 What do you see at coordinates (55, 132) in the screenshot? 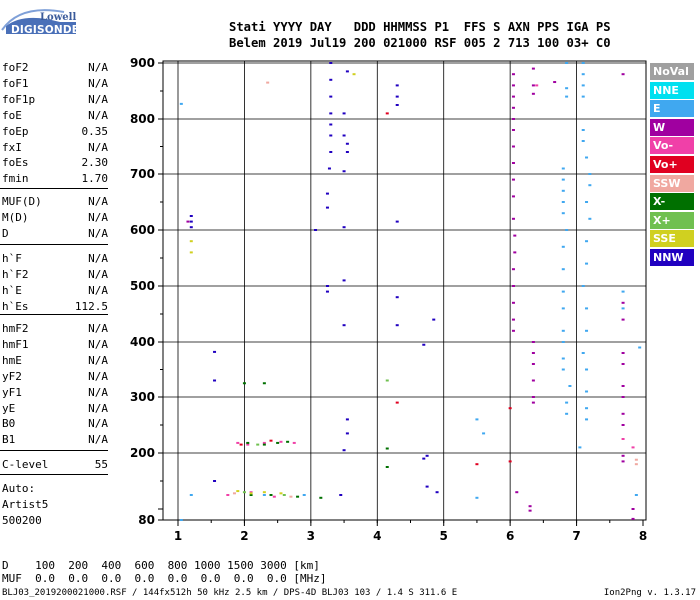
I see `param-row: foEp 0.35` at bounding box center [55, 132].